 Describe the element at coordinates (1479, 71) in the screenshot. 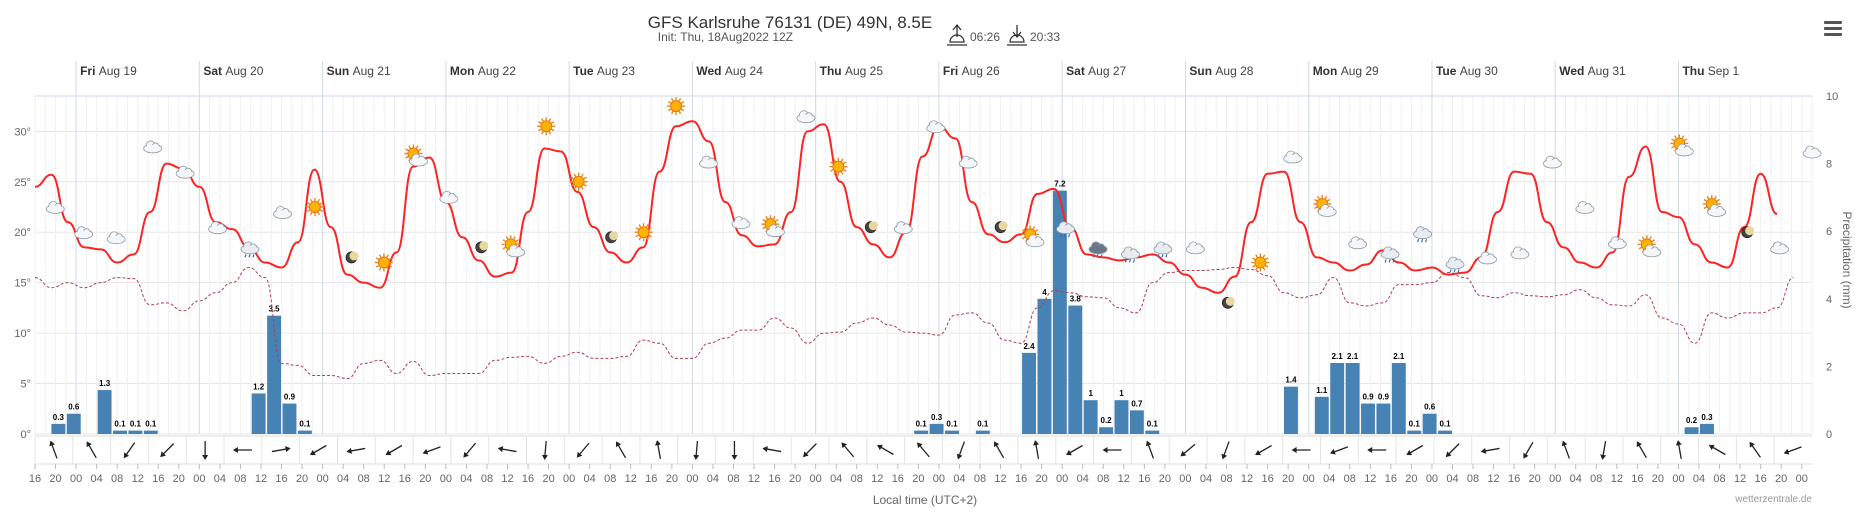

I see `day-date: Aug 30` at that location.